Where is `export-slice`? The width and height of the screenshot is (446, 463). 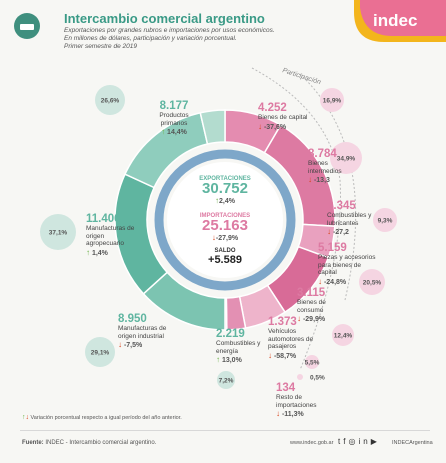
export-slice is located at coordinates (212, 127).